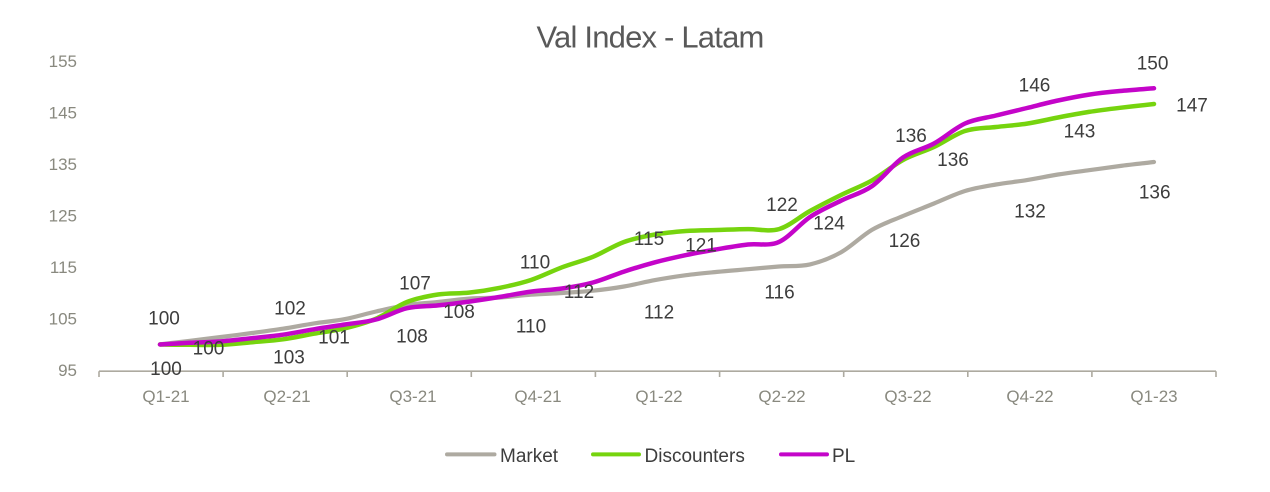  Describe the element at coordinates (781, 396) in the screenshot. I see `svg-text: Q2-22` at that location.